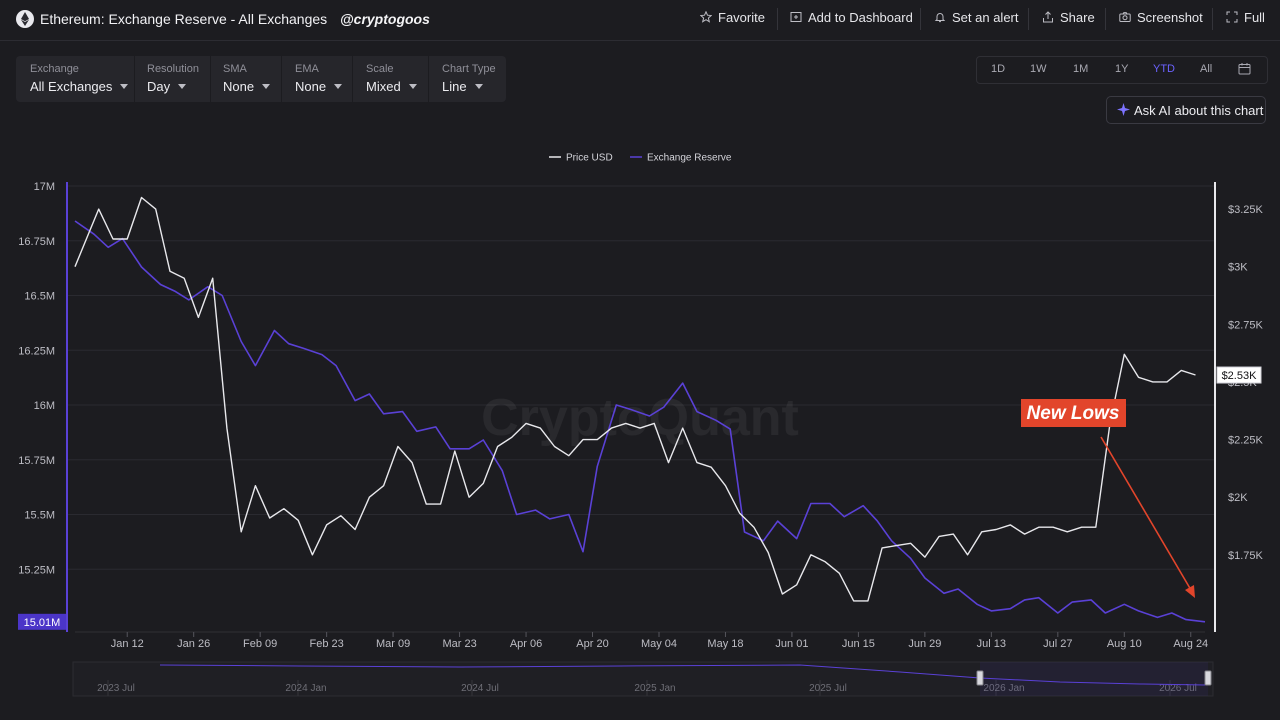  I want to click on y-right-tick-label: $3K, so click(1238, 268).